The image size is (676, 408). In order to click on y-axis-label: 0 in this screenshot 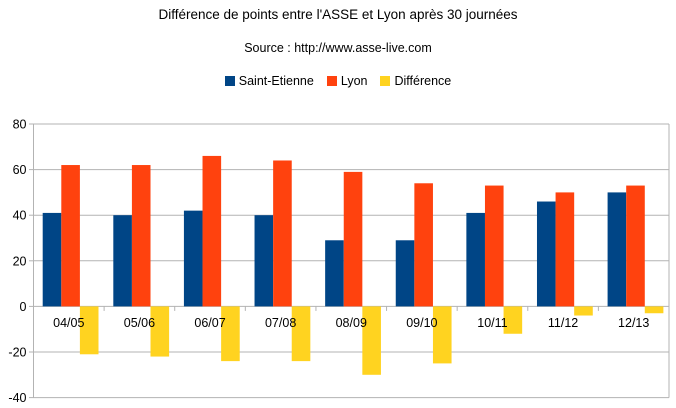, I will do `click(23, 307)`.